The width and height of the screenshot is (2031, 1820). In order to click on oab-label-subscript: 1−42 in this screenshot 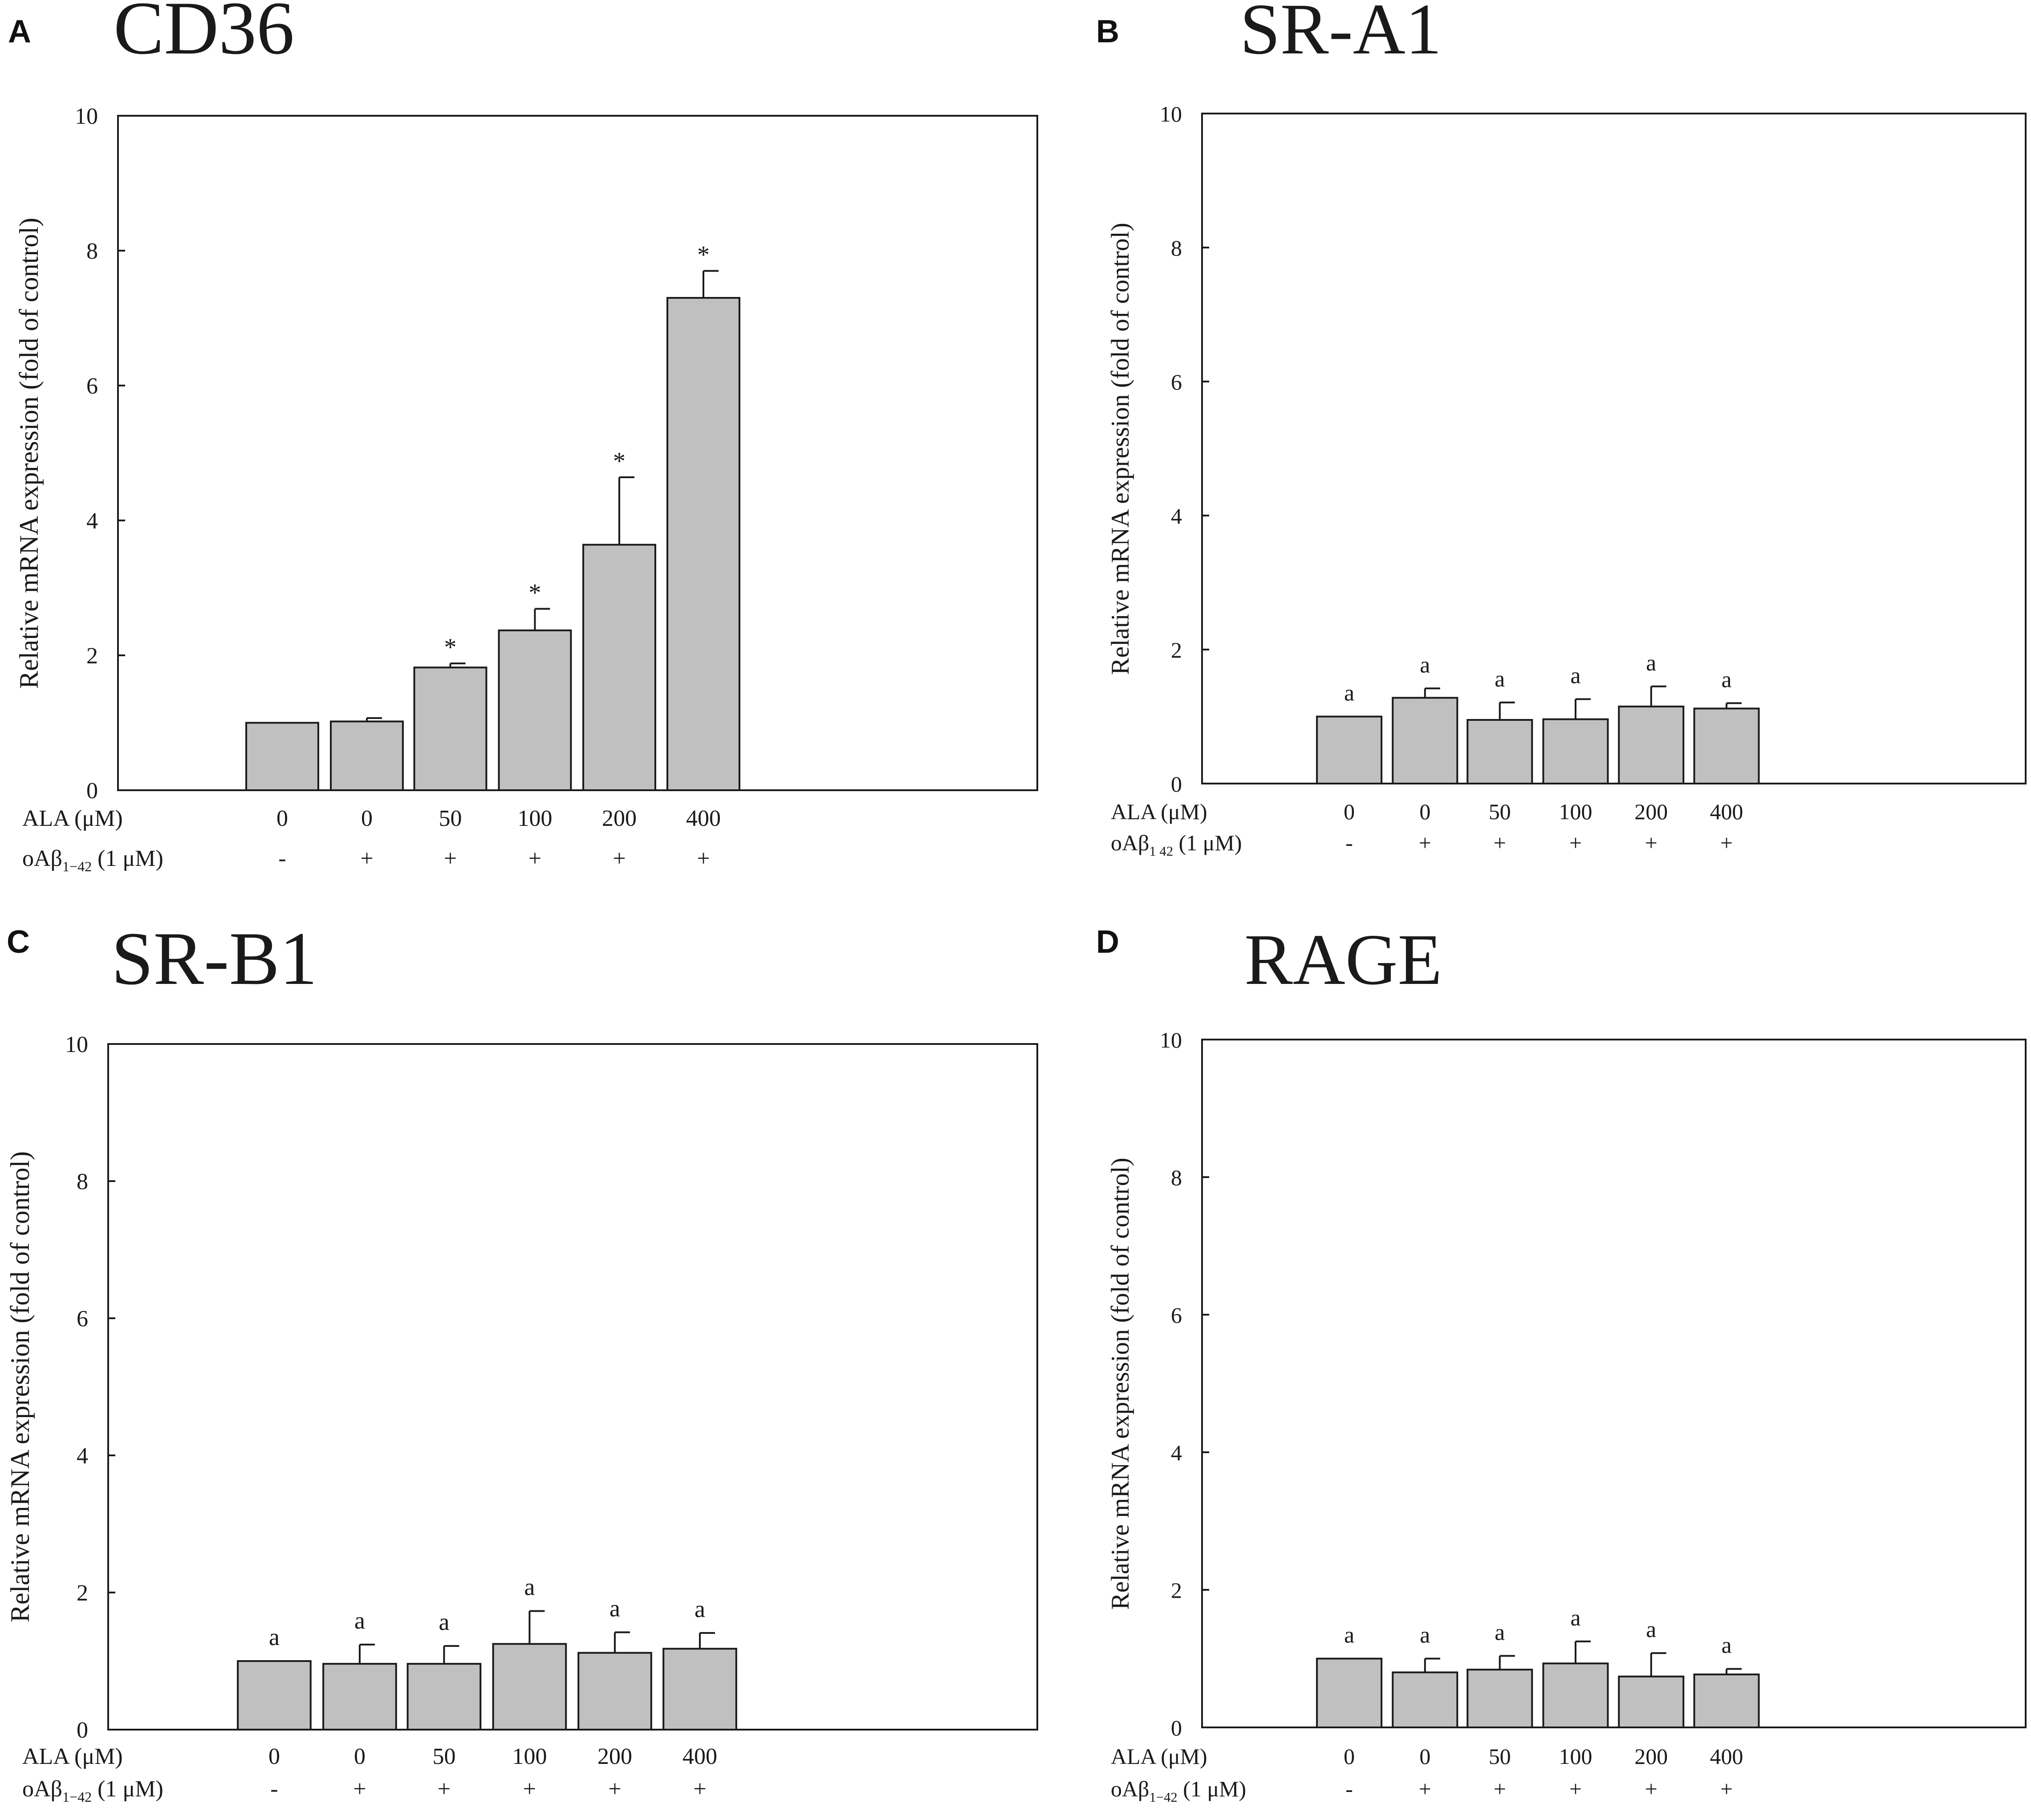, I will do `click(77, 1797)`.